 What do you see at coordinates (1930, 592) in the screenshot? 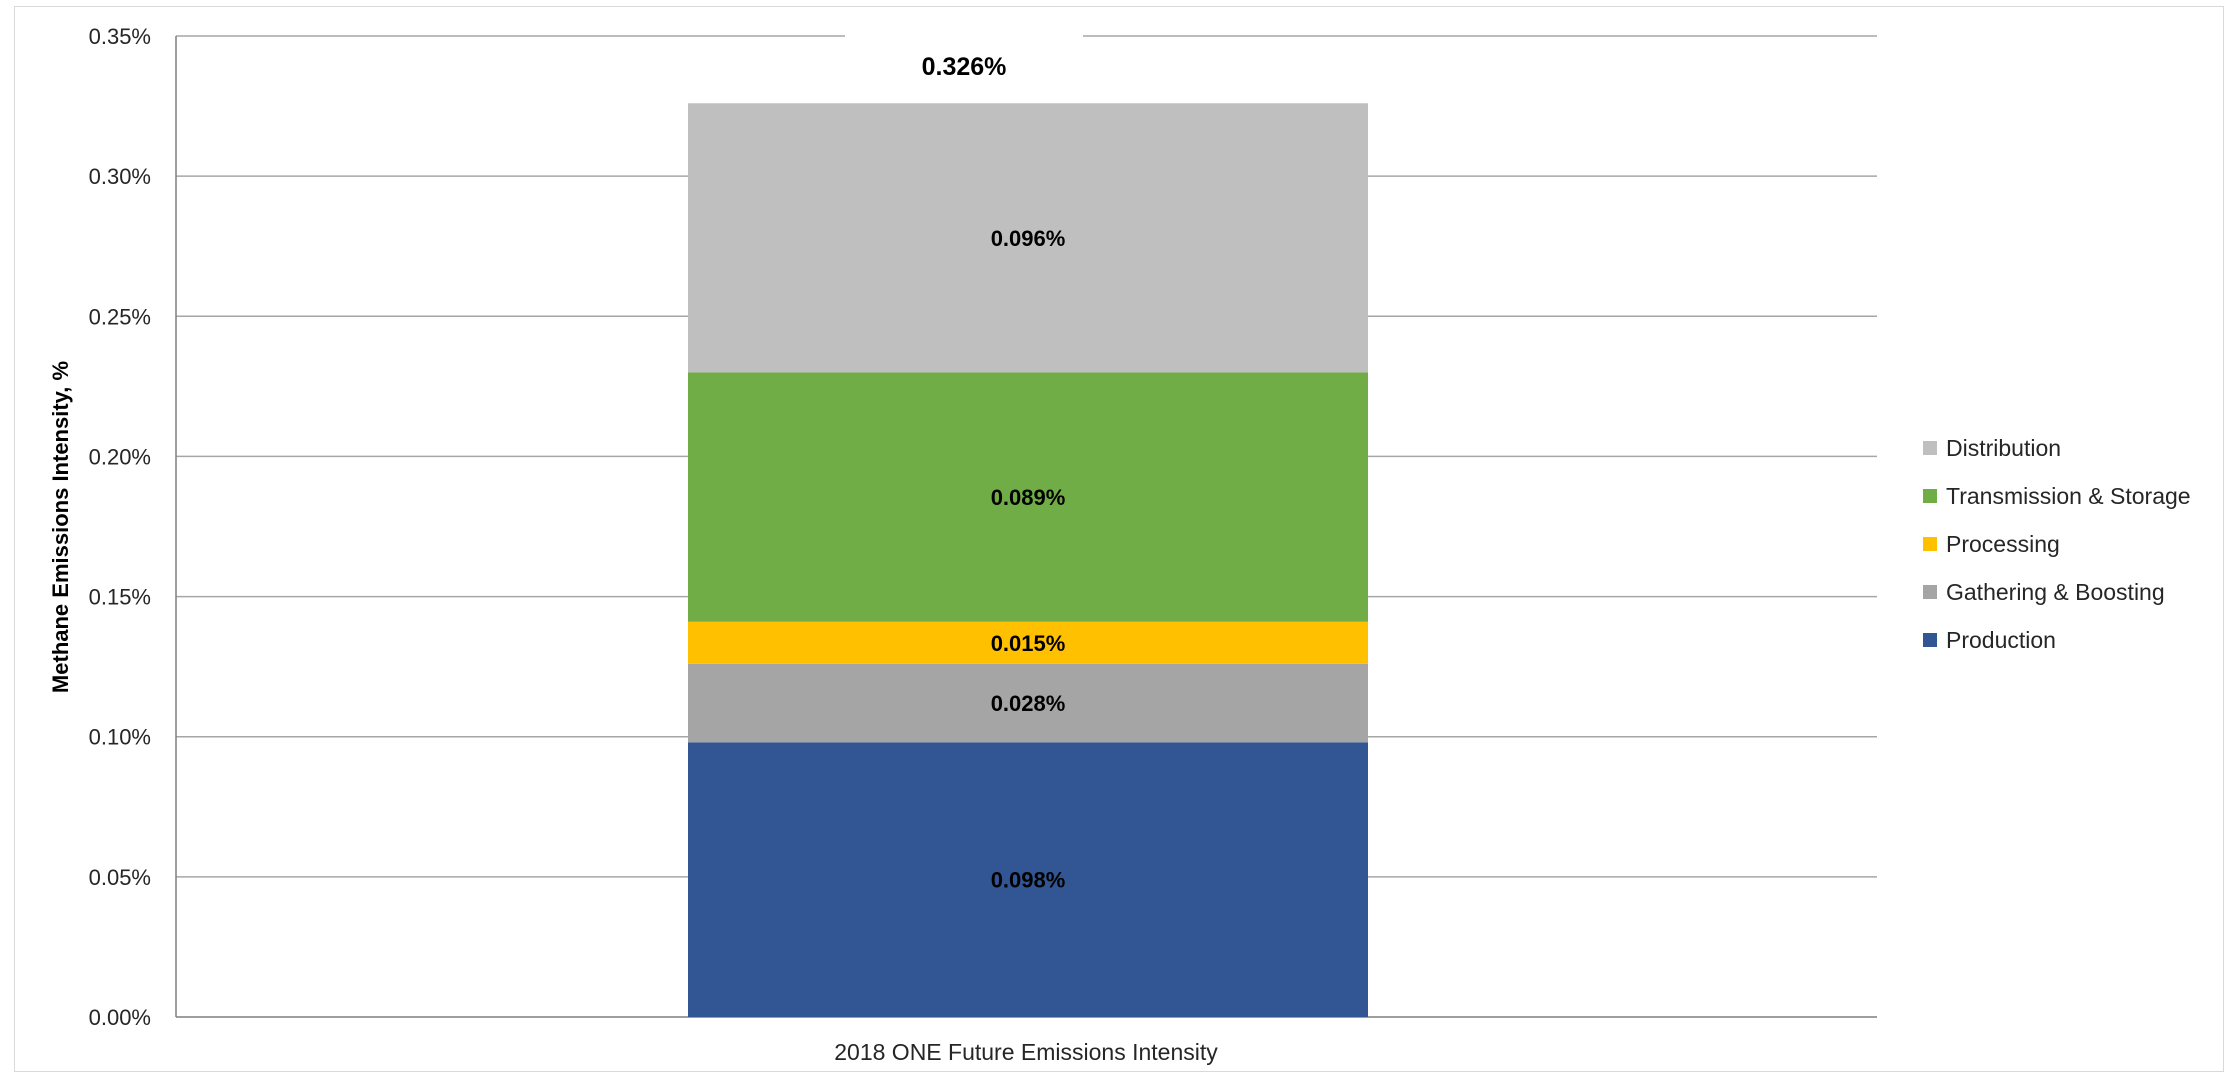
I see `legend-swatch-gathering-boosting` at bounding box center [1930, 592].